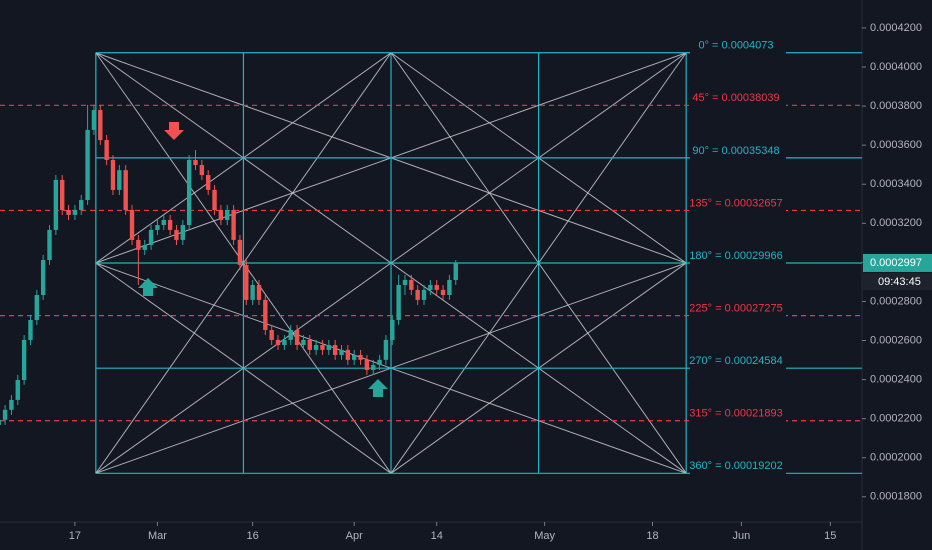 The height and width of the screenshot is (550, 932). I want to click on y-tick-label: 0.0002200, so click(896, 419).